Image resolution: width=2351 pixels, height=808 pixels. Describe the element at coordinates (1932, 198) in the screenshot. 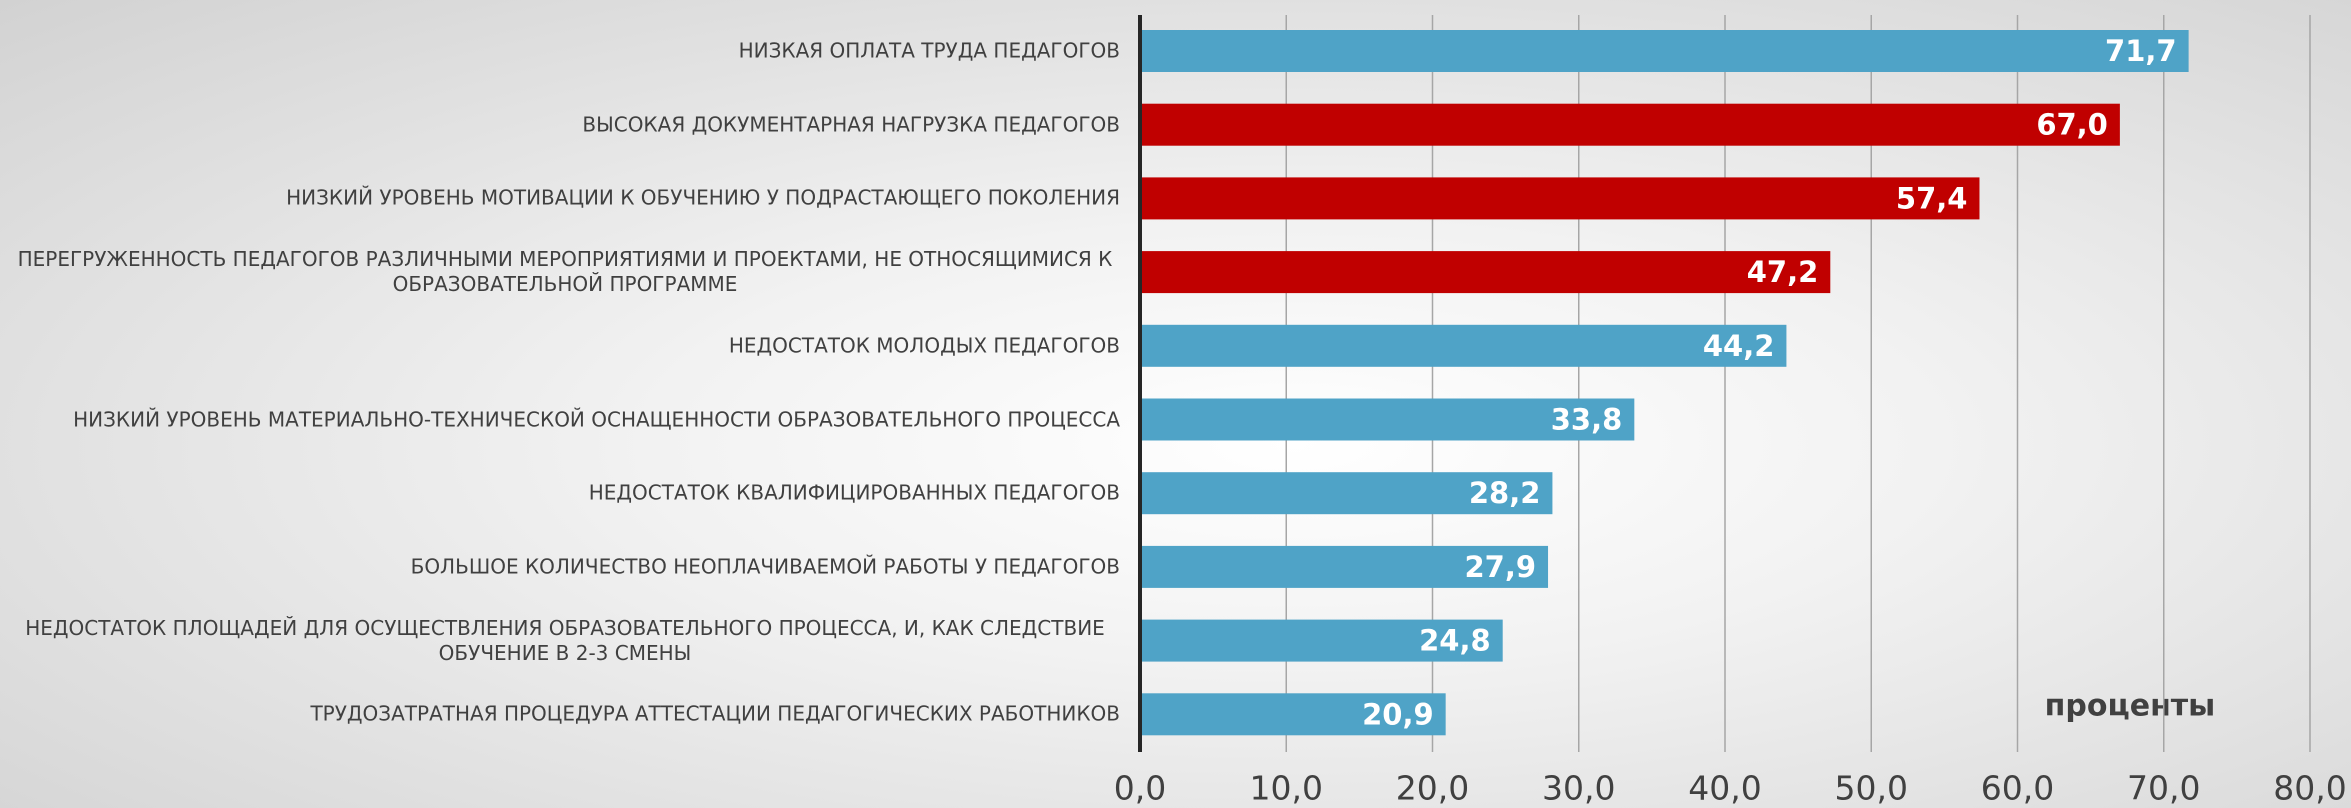

I see `value-label: 57,4` at that location.